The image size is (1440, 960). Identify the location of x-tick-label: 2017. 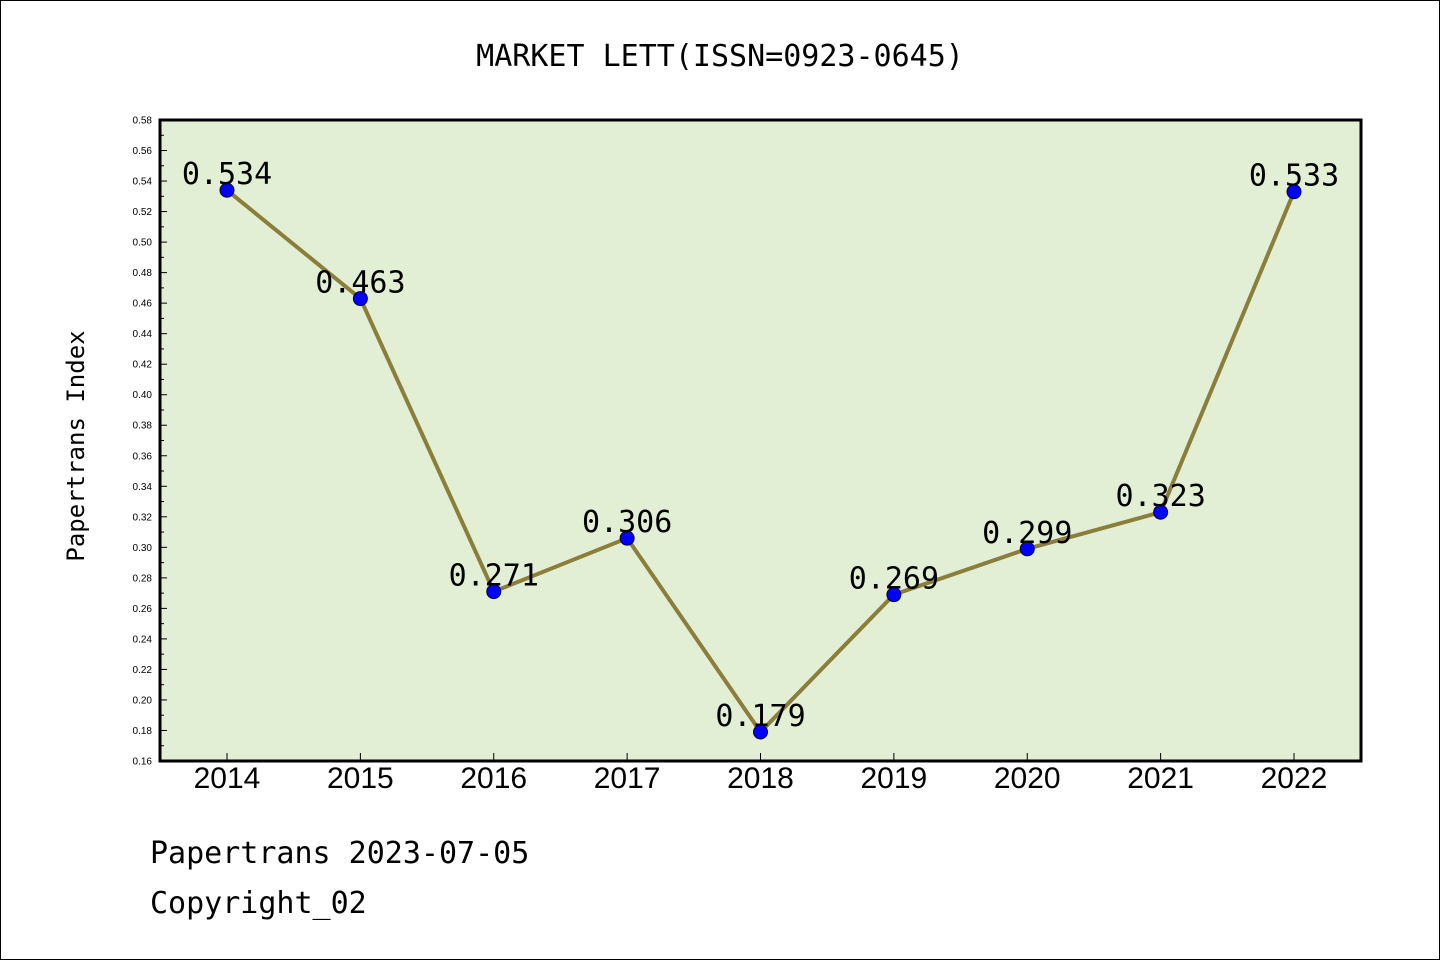
(627, 778).